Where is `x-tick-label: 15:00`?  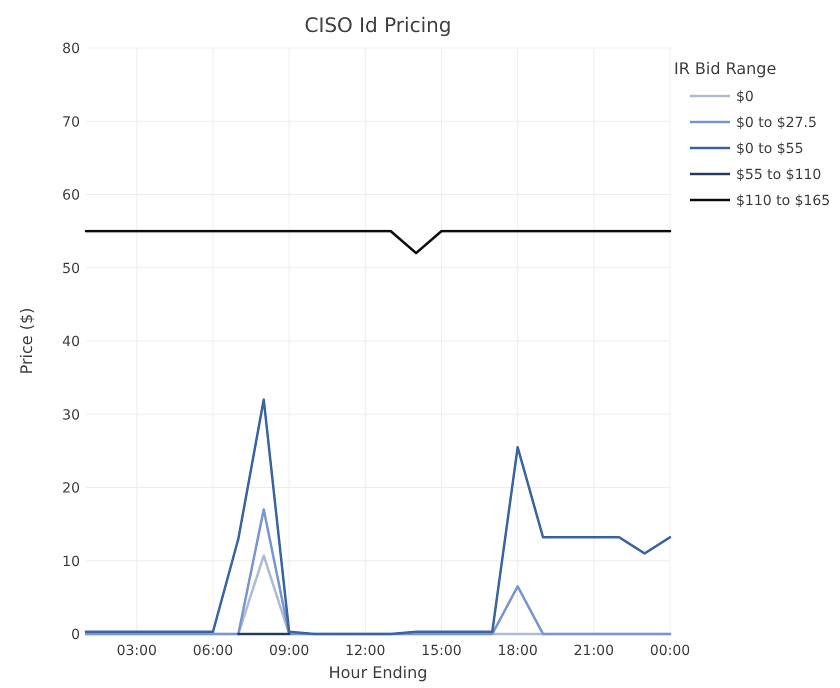
x-tick-label: 15:00 is located at coordinates (441, 651).